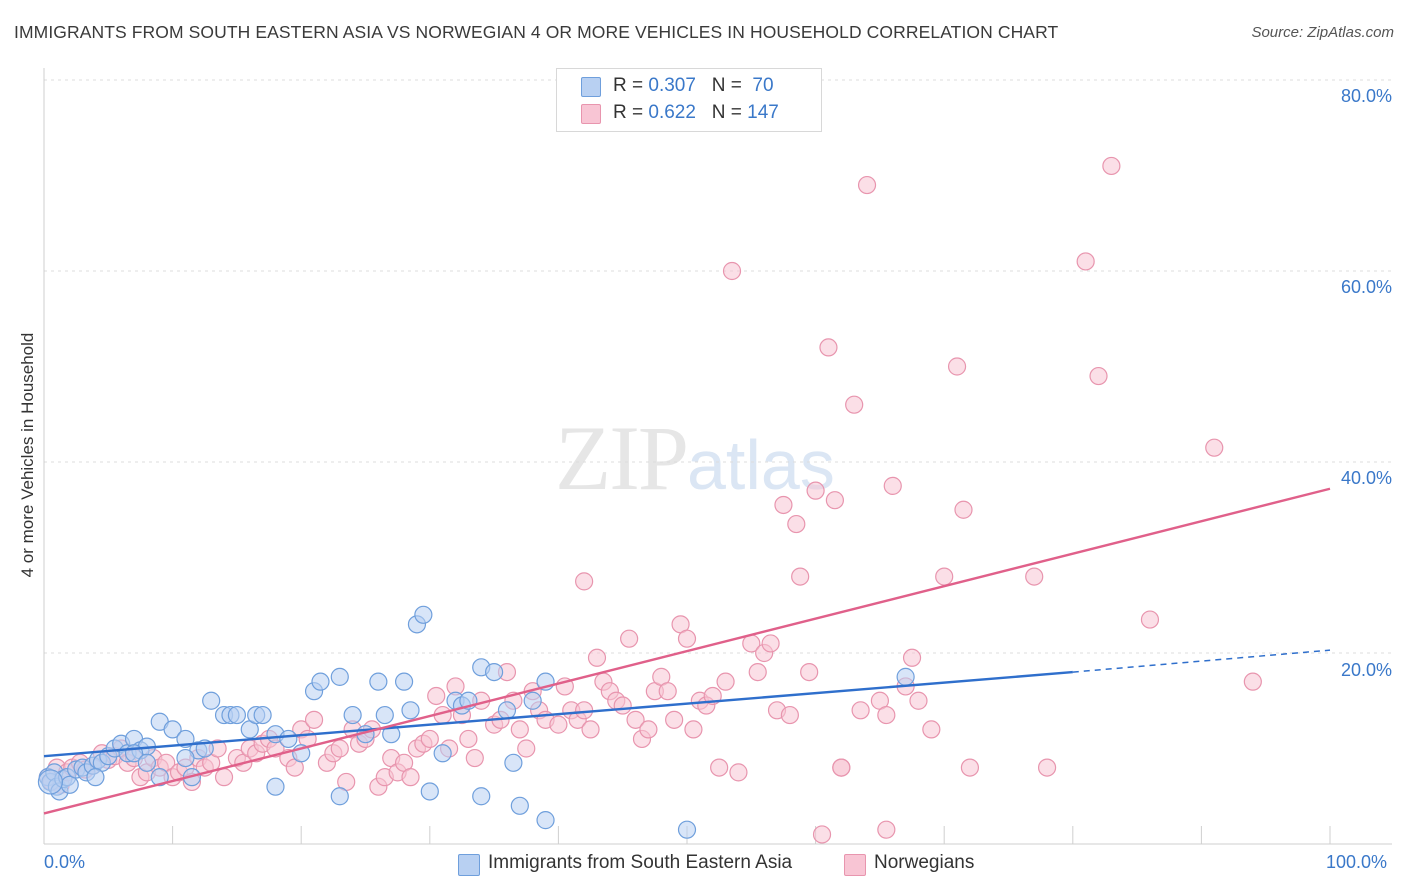 This screenshot has height=892, width=1406. I want to click on x-tick-label-min: 0.0%, so click(65, 862).